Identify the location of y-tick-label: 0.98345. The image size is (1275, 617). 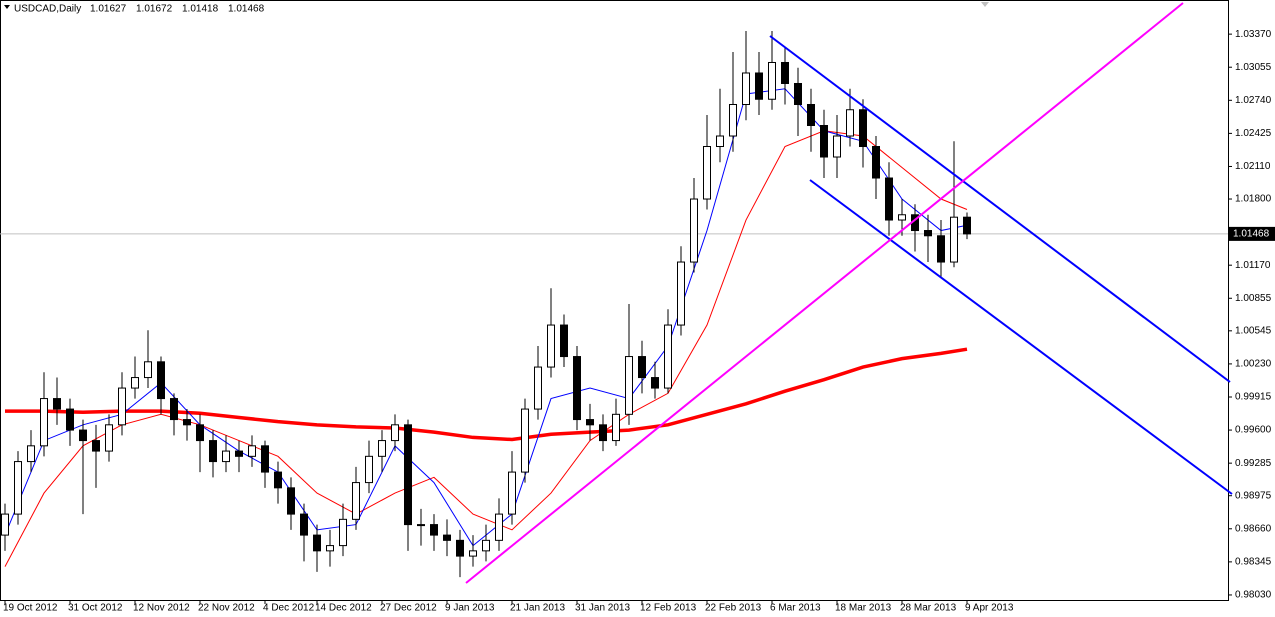
(1253, 562).